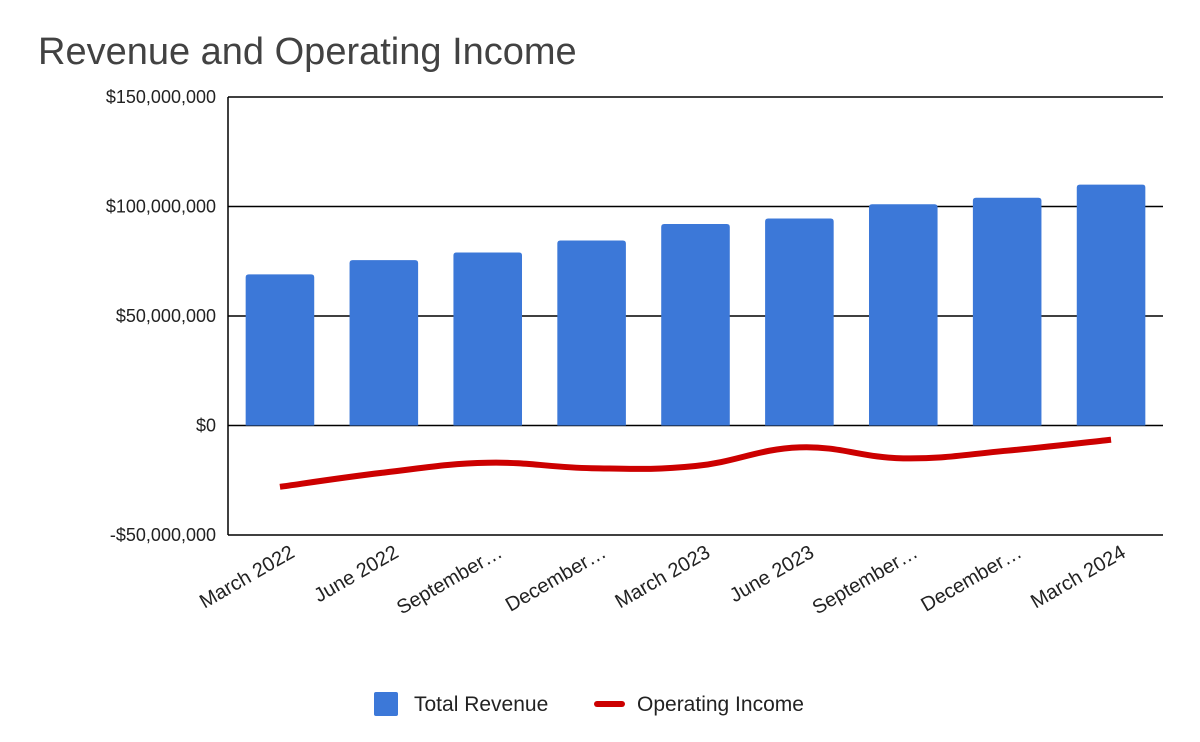 This screenshot has width=1200, height=742. I want to click on line-operating-income, so click(695, 463).